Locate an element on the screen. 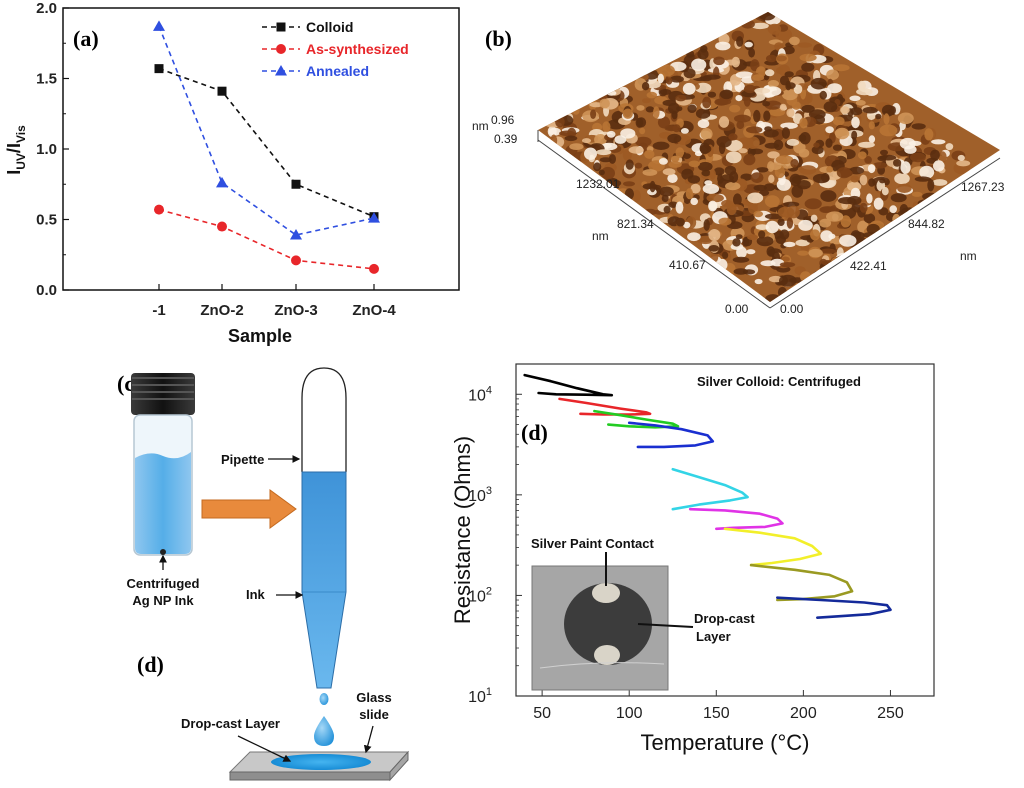 The height and width of the screenshot is (788, 1024). vial-ink is located at coordinates (163, 503).